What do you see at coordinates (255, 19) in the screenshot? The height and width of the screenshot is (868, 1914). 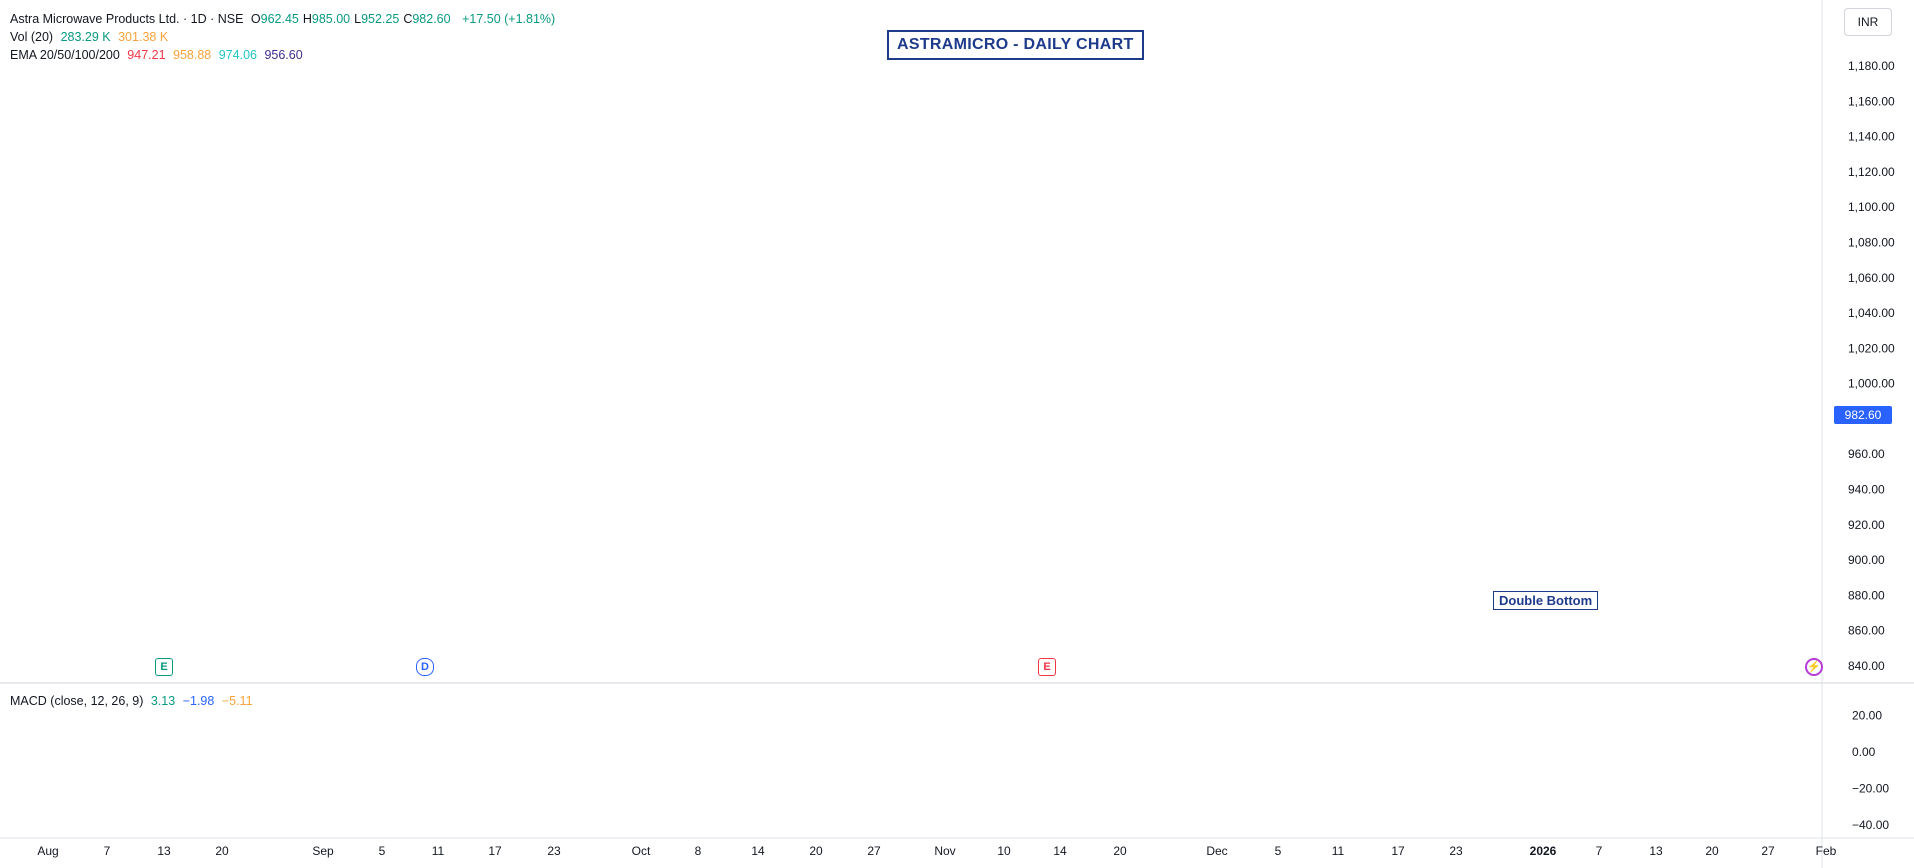 I see `ohlc-key-o: O` at bounding box center [255, 19].